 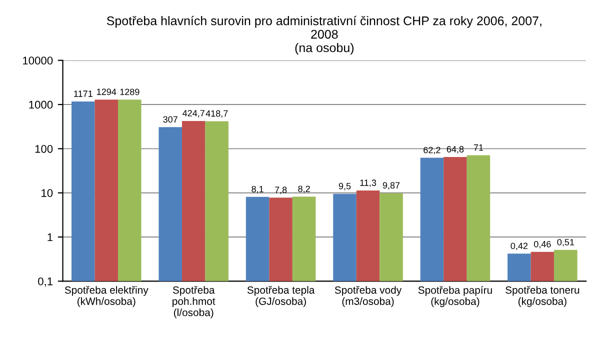 What do you see at coordinates (344, 186) in the screenshot?
I see `data-label: 9,5` at bounding box center [344, 186].